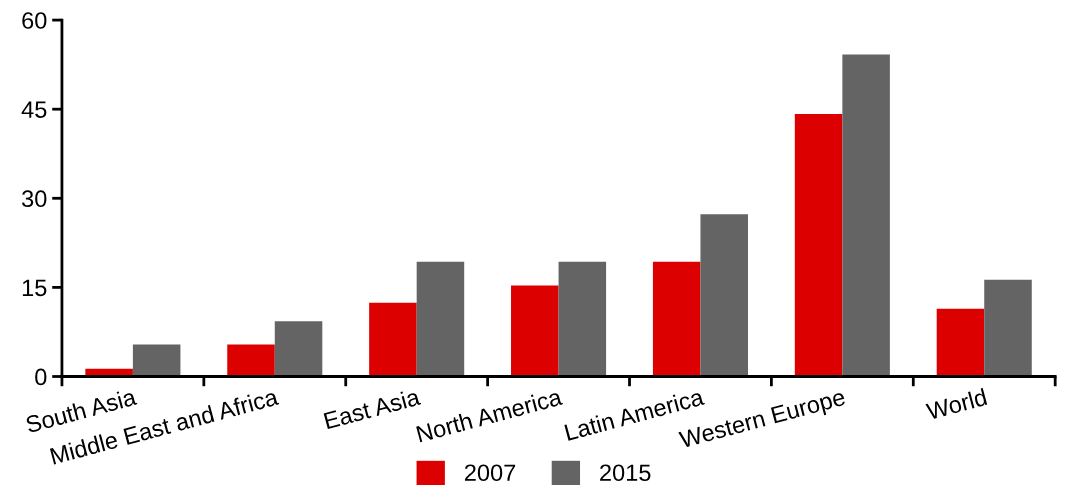 The height and width of the screenshot is (502, 1068). Describe the element at coordinates (41, 377) in the screenshot. I see `y-tick-label: 0` at that location.